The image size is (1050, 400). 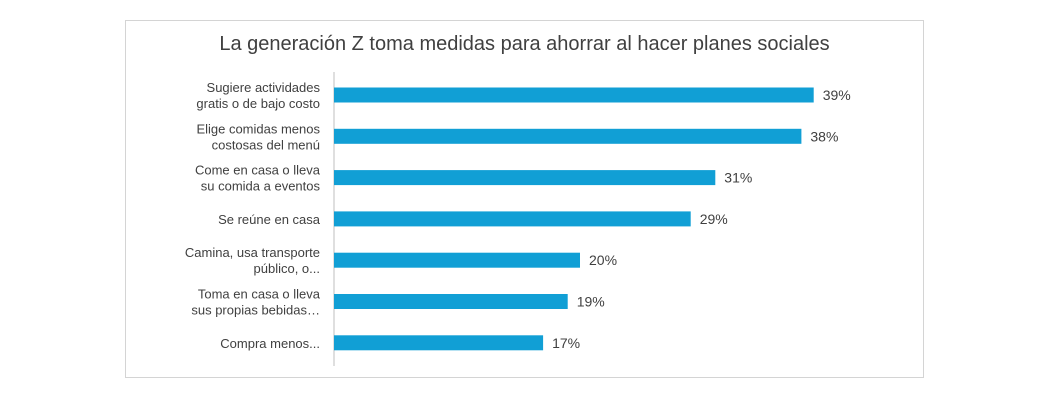 What do you see at coordinates (714, 219) in the screenshot?
I see `data-label-4: 29%` at bounding box center [714, 219].